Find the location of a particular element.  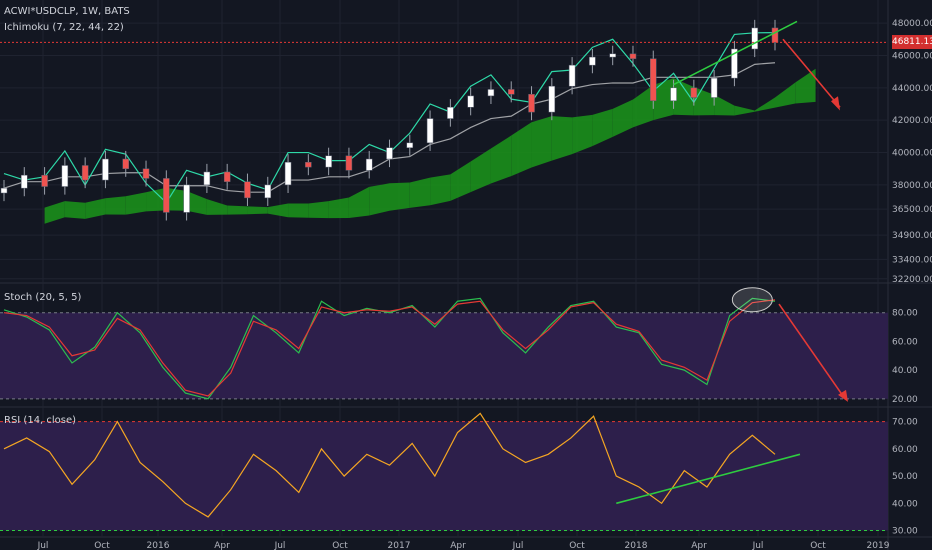

rsi-tick-label: 30.00 is located at coordinates (905, 532).